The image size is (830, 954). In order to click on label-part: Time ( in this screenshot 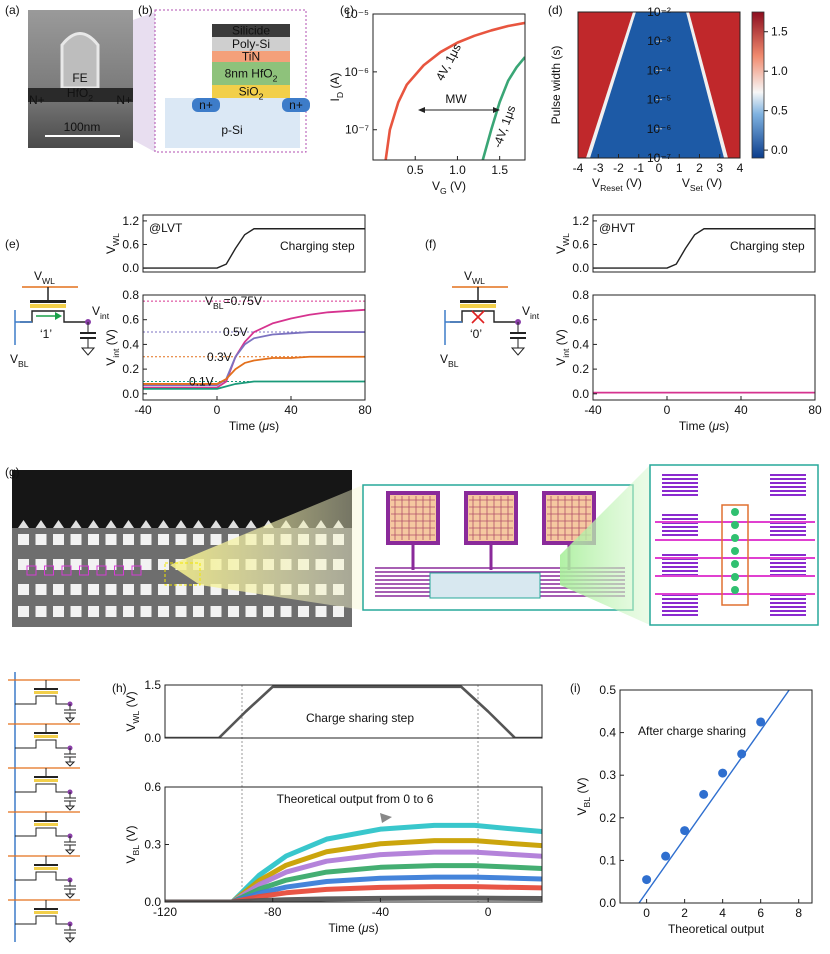, I will do `click(696, 426)`.